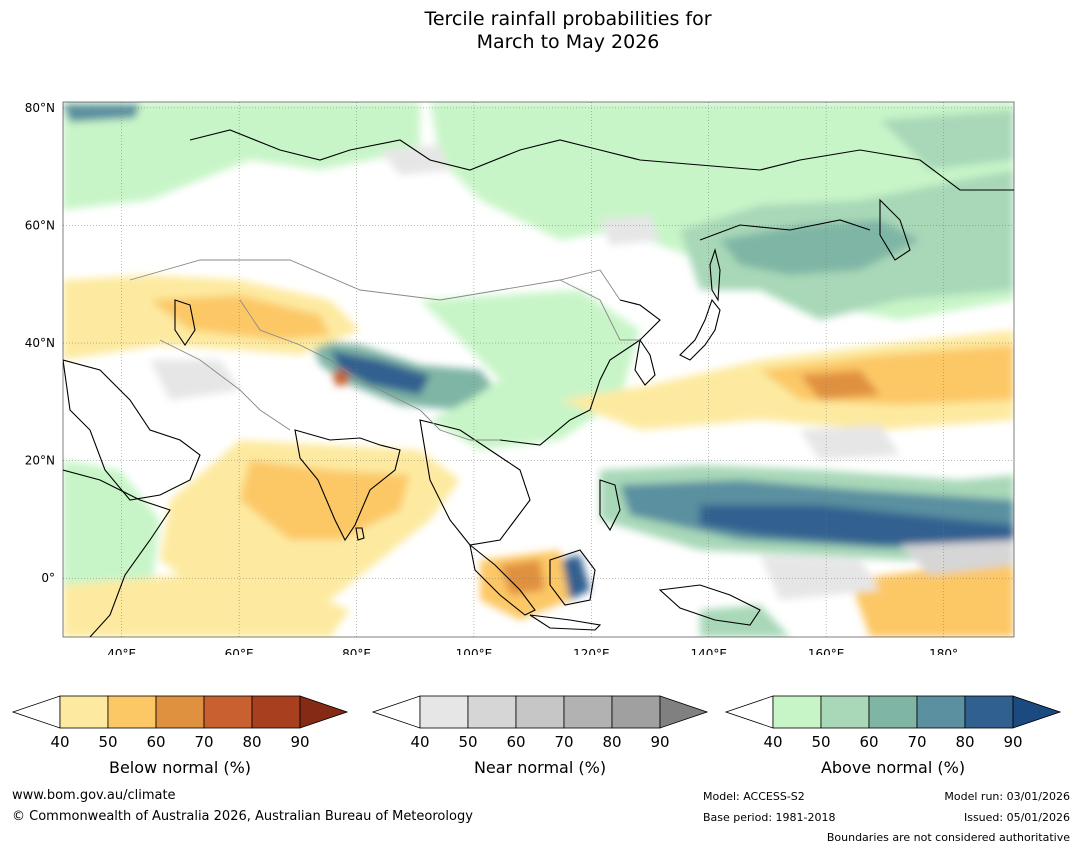  What do you see at coordinates (745, 621) in the screenshot?
I see `above-field-new-guinea` at bounding box center [745, 621].